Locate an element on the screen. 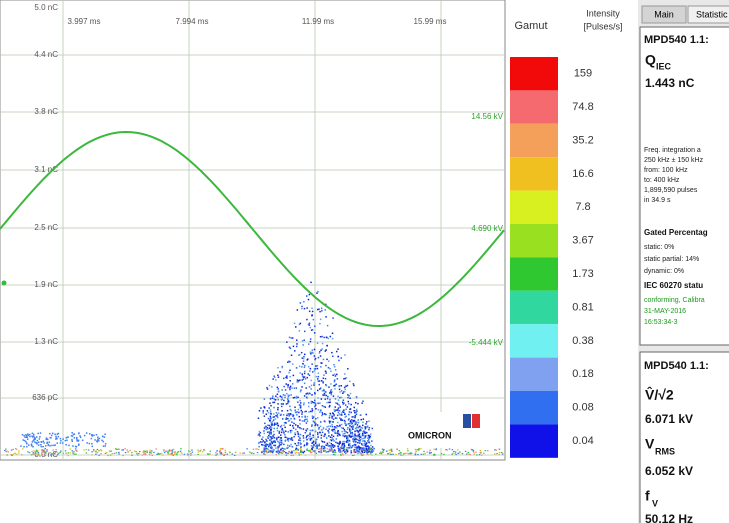  tab-label: Main is located at coordinates (664, 14).